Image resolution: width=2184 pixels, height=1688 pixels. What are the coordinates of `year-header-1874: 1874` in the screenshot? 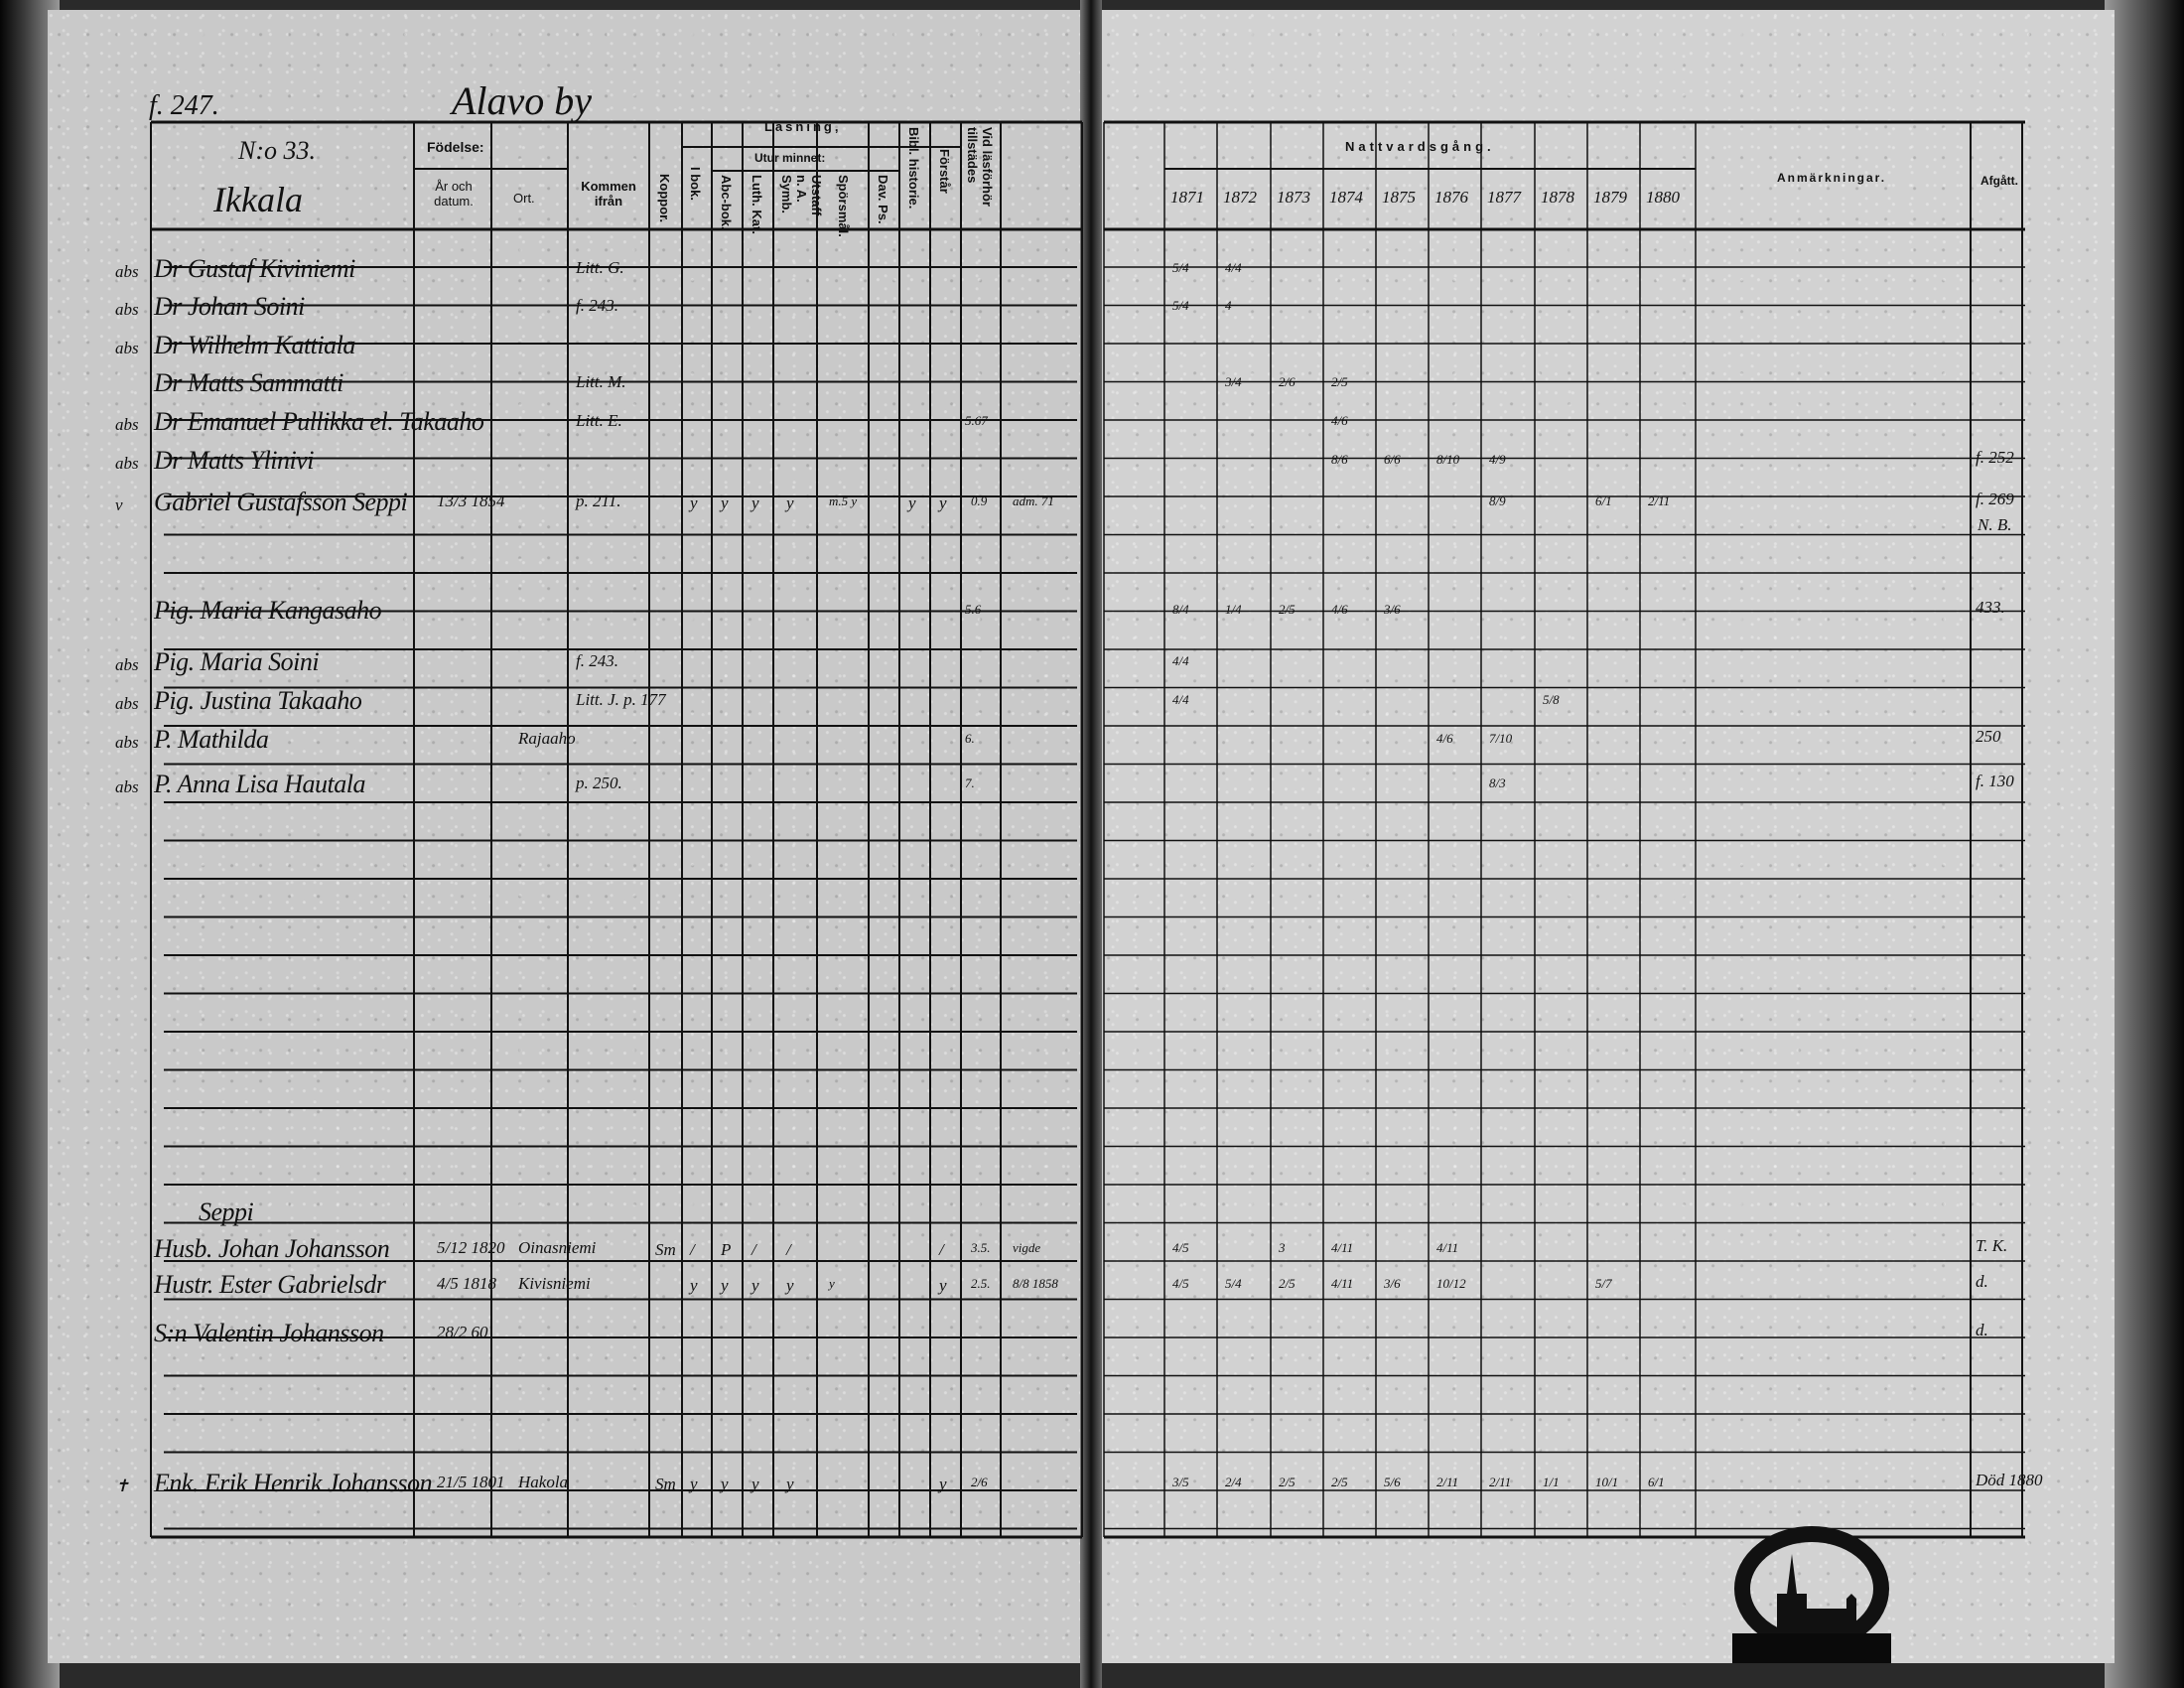 It's located at (1346, 197).